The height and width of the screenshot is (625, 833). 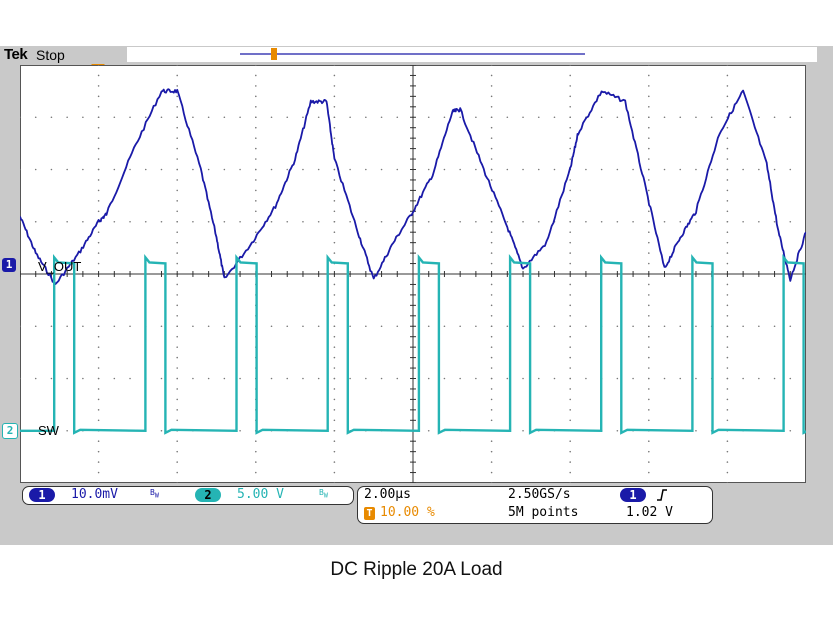 I want to click on ch2-trace-label: SW, so click(x=49, y=430).